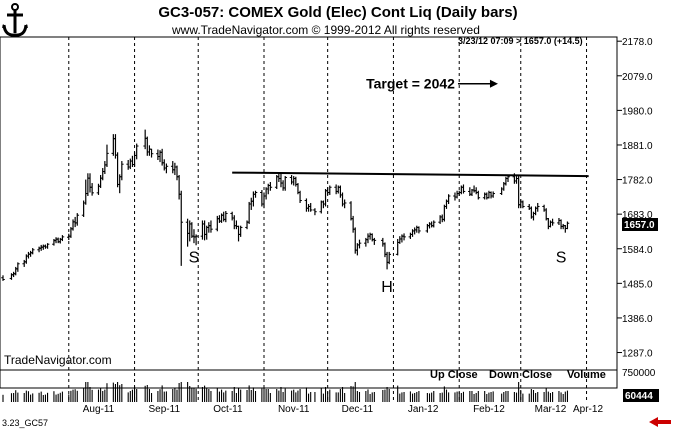 The image size is (675, 429). What do you see at coordinates (637, 146) in the screenshot?
I see `y-tick-label: 1881.0` at bounding box center [637, 146].